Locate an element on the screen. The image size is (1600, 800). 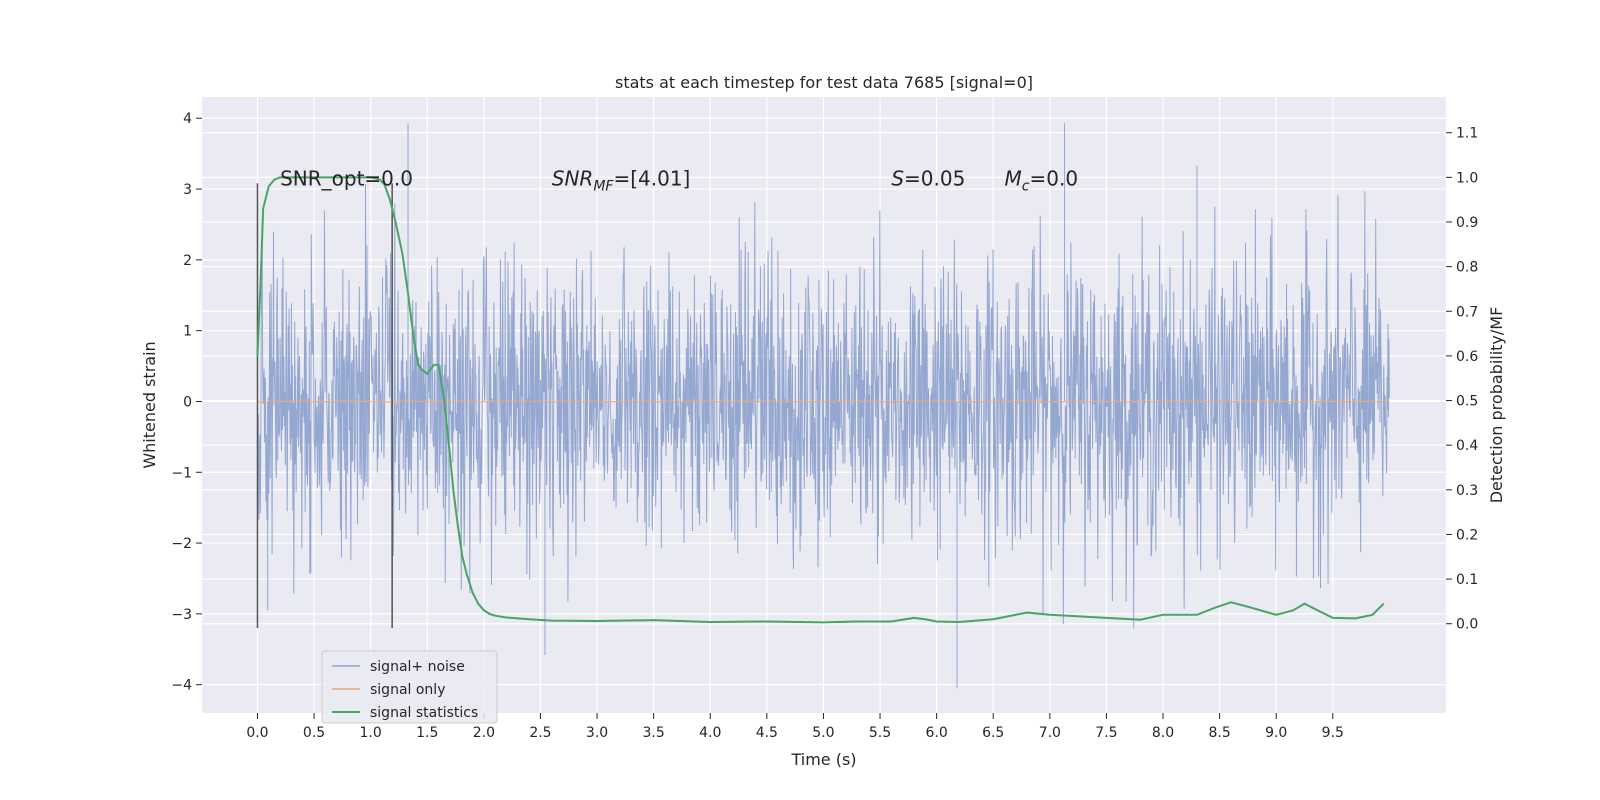
x-tick-label: 4.0 is located at coordinates (710, 733).